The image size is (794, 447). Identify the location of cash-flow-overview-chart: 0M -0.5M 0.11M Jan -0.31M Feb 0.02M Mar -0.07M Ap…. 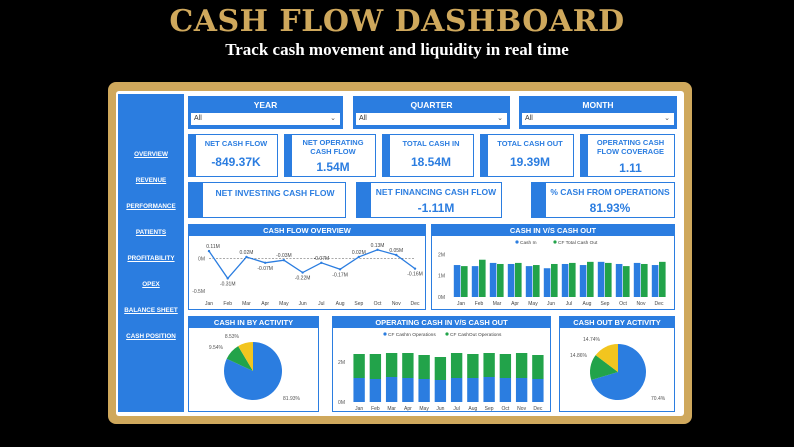
(307, 275).